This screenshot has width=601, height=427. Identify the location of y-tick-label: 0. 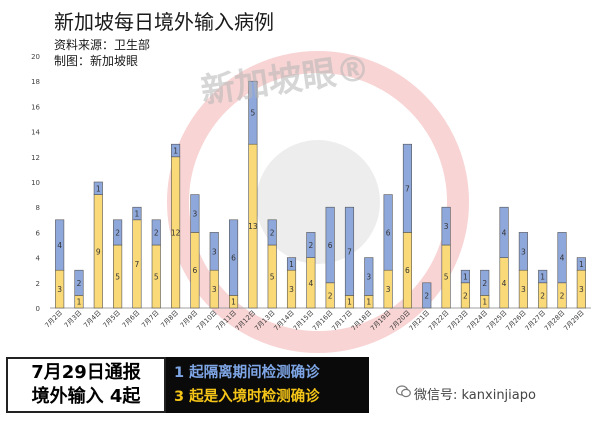
(38, 309).